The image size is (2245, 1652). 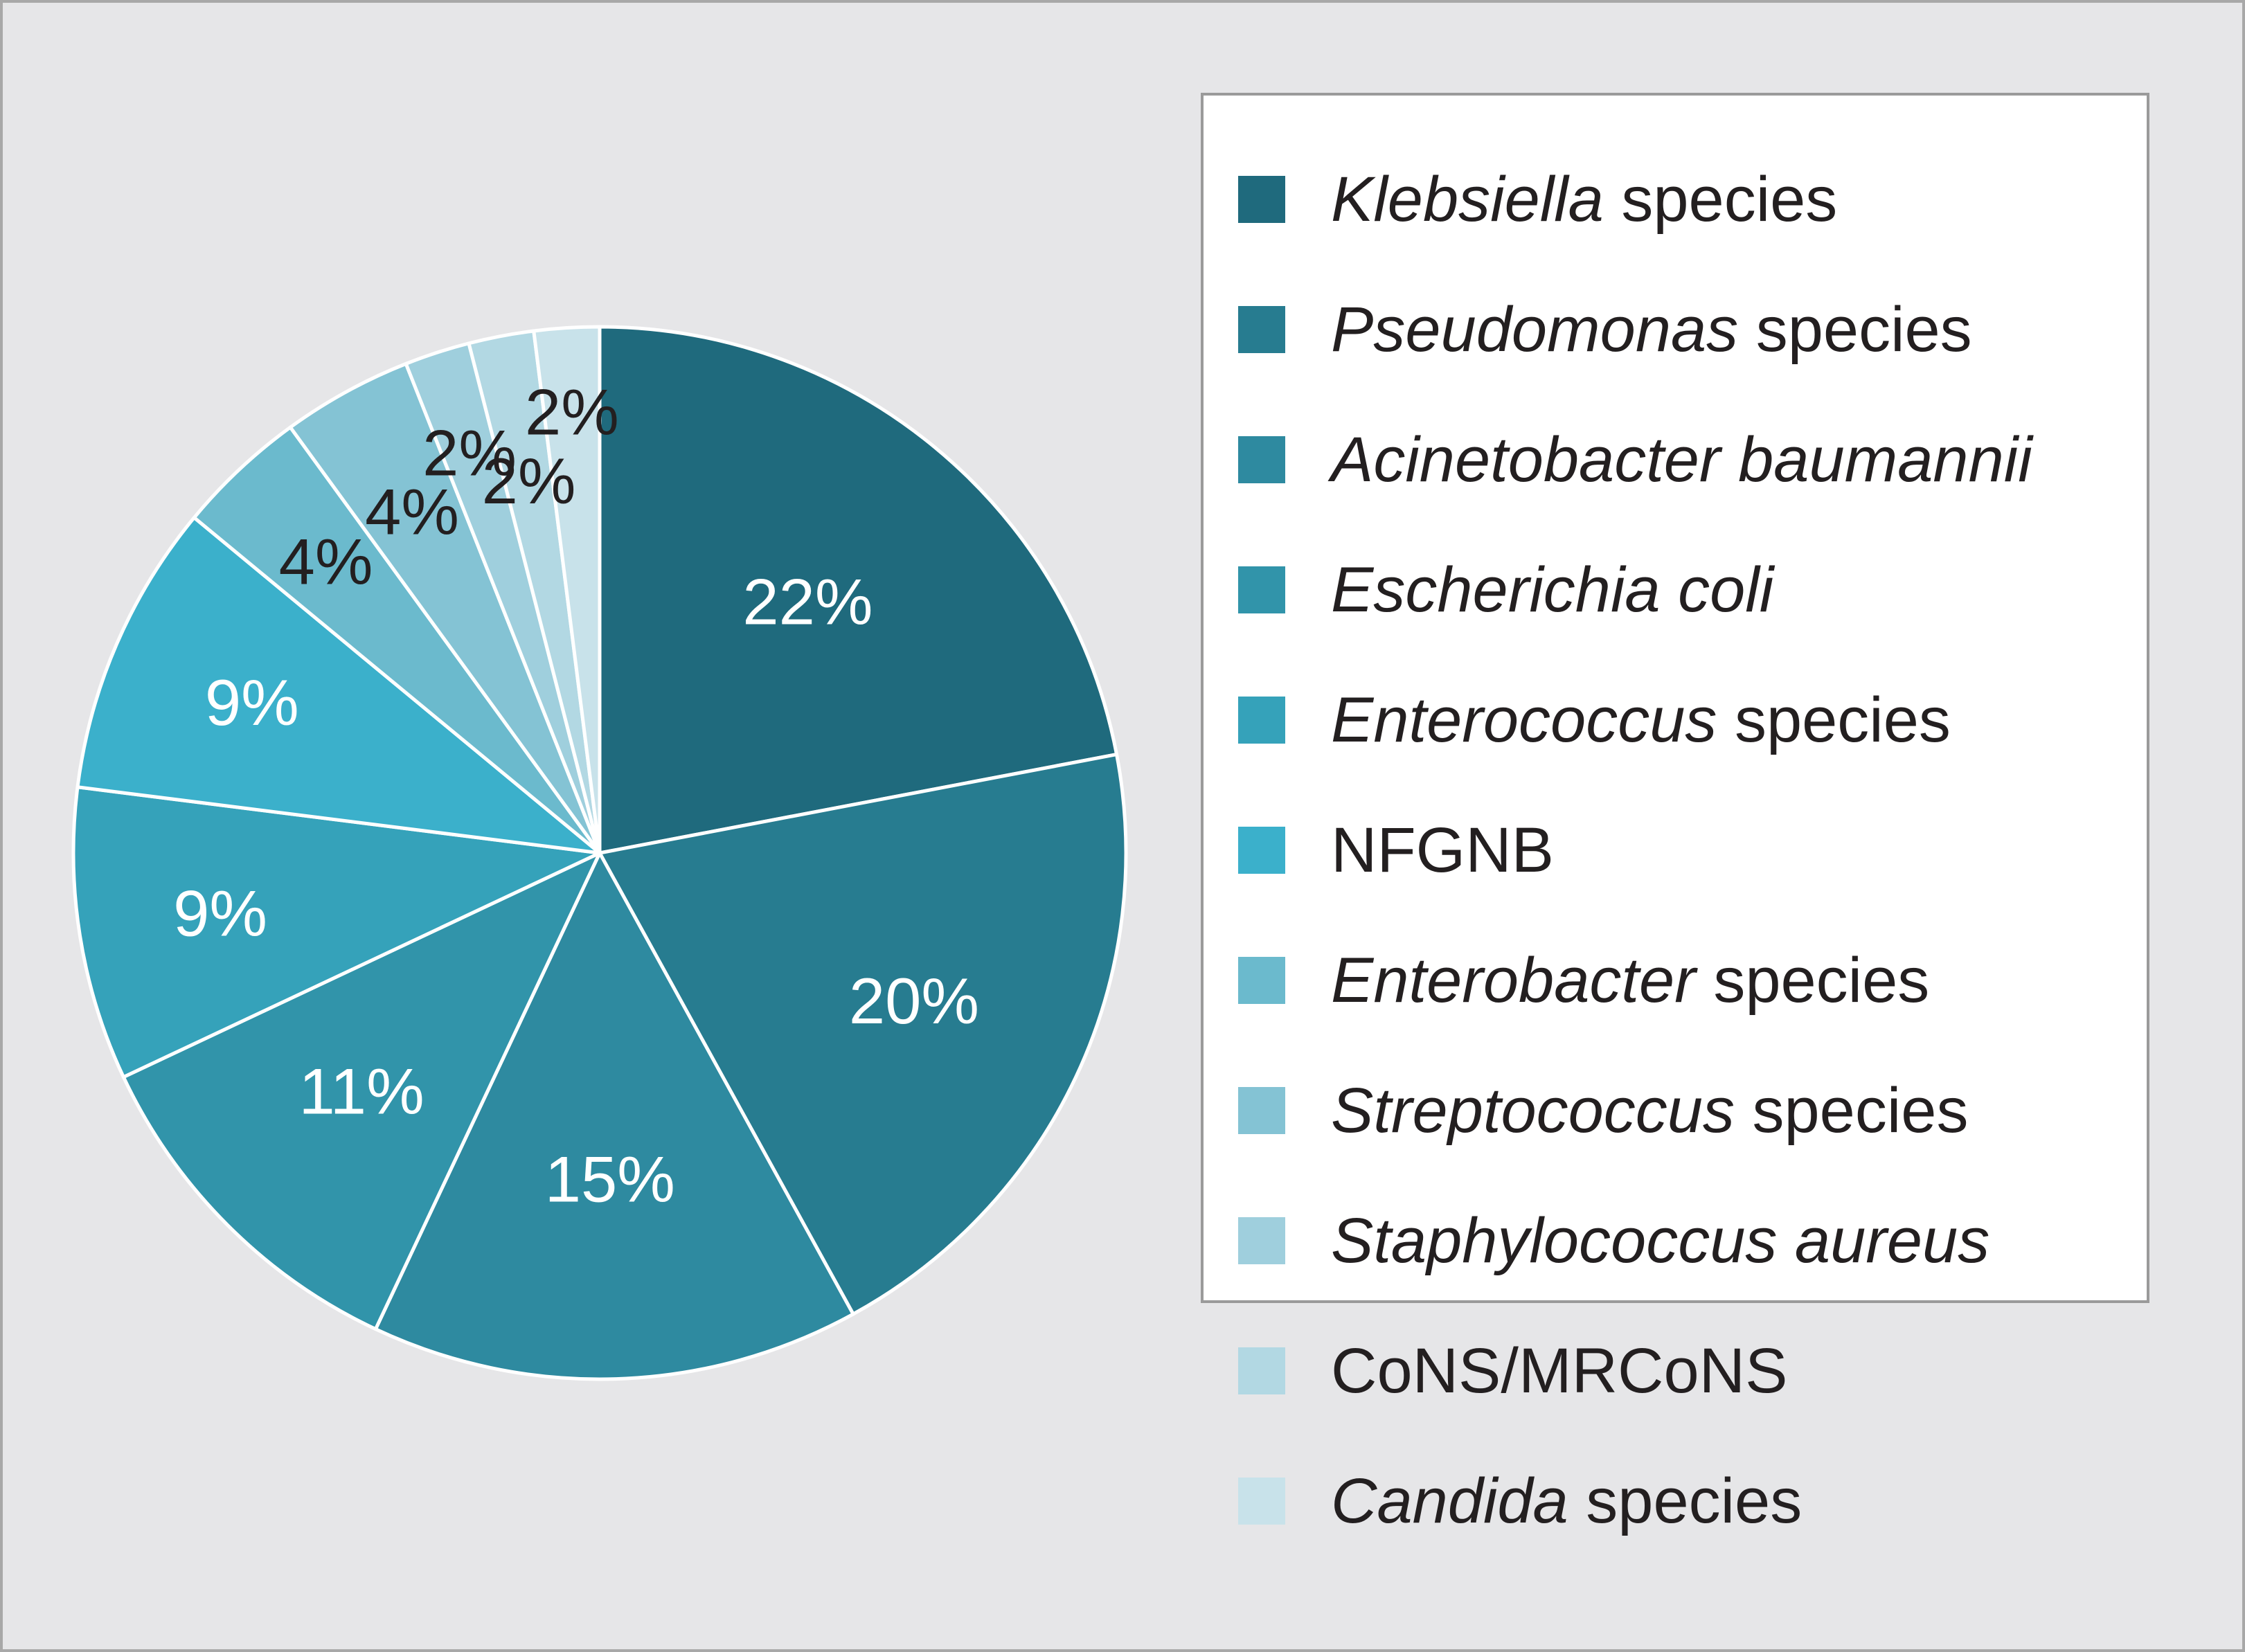 I want to click on legend-label: NFGNB, so click(x=1442, y=851).